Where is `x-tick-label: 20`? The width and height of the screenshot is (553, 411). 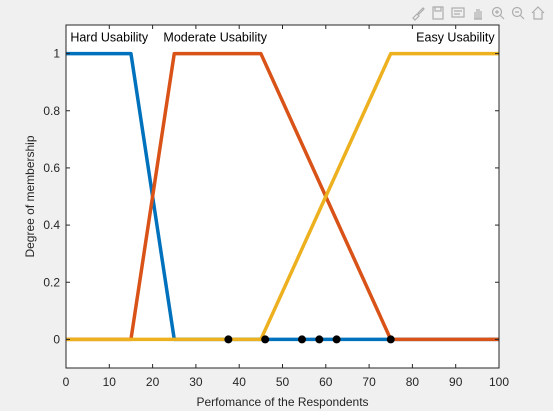 x-tick-label: 20 is located at coordinates (153, 382).